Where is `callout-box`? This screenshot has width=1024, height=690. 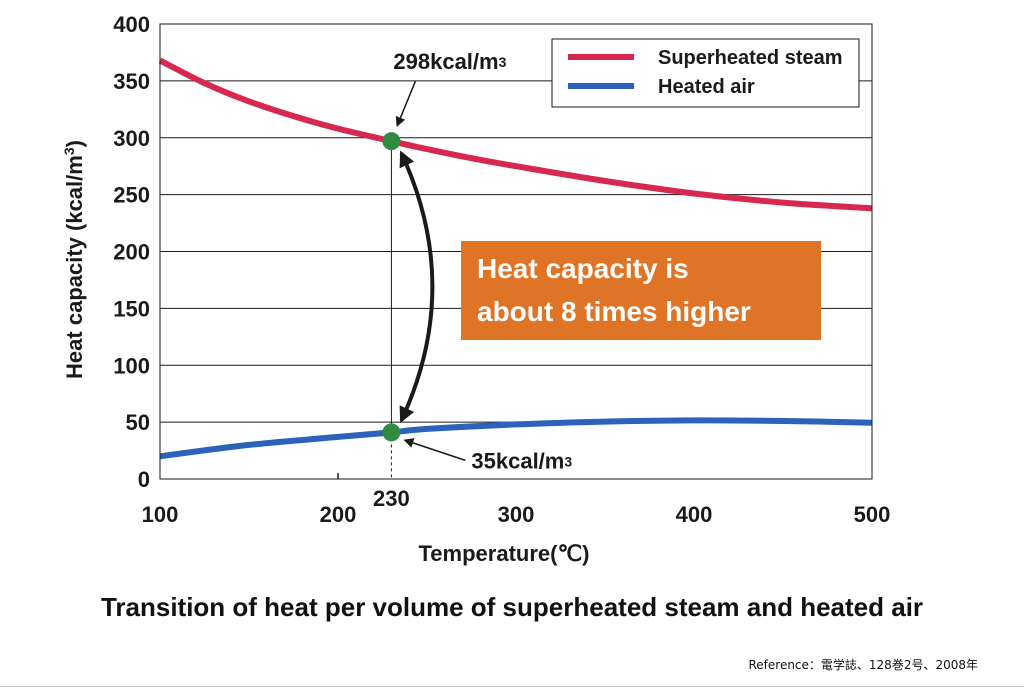 callout-box is located at coordinates (641, 290).